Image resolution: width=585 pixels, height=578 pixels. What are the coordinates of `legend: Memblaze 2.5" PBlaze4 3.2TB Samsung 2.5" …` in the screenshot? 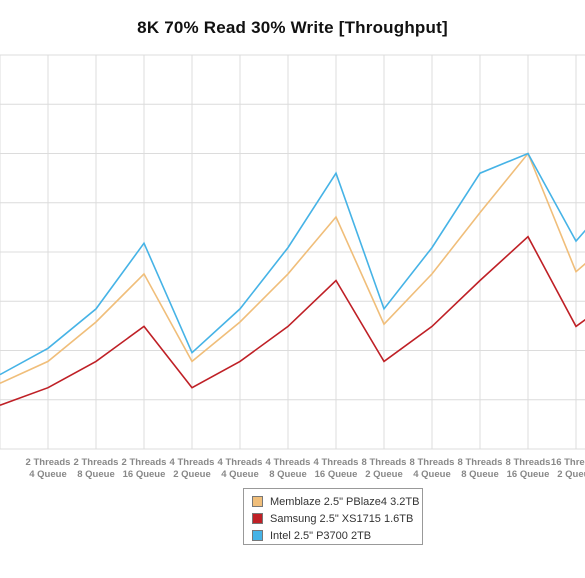 It's located at (333, 516).